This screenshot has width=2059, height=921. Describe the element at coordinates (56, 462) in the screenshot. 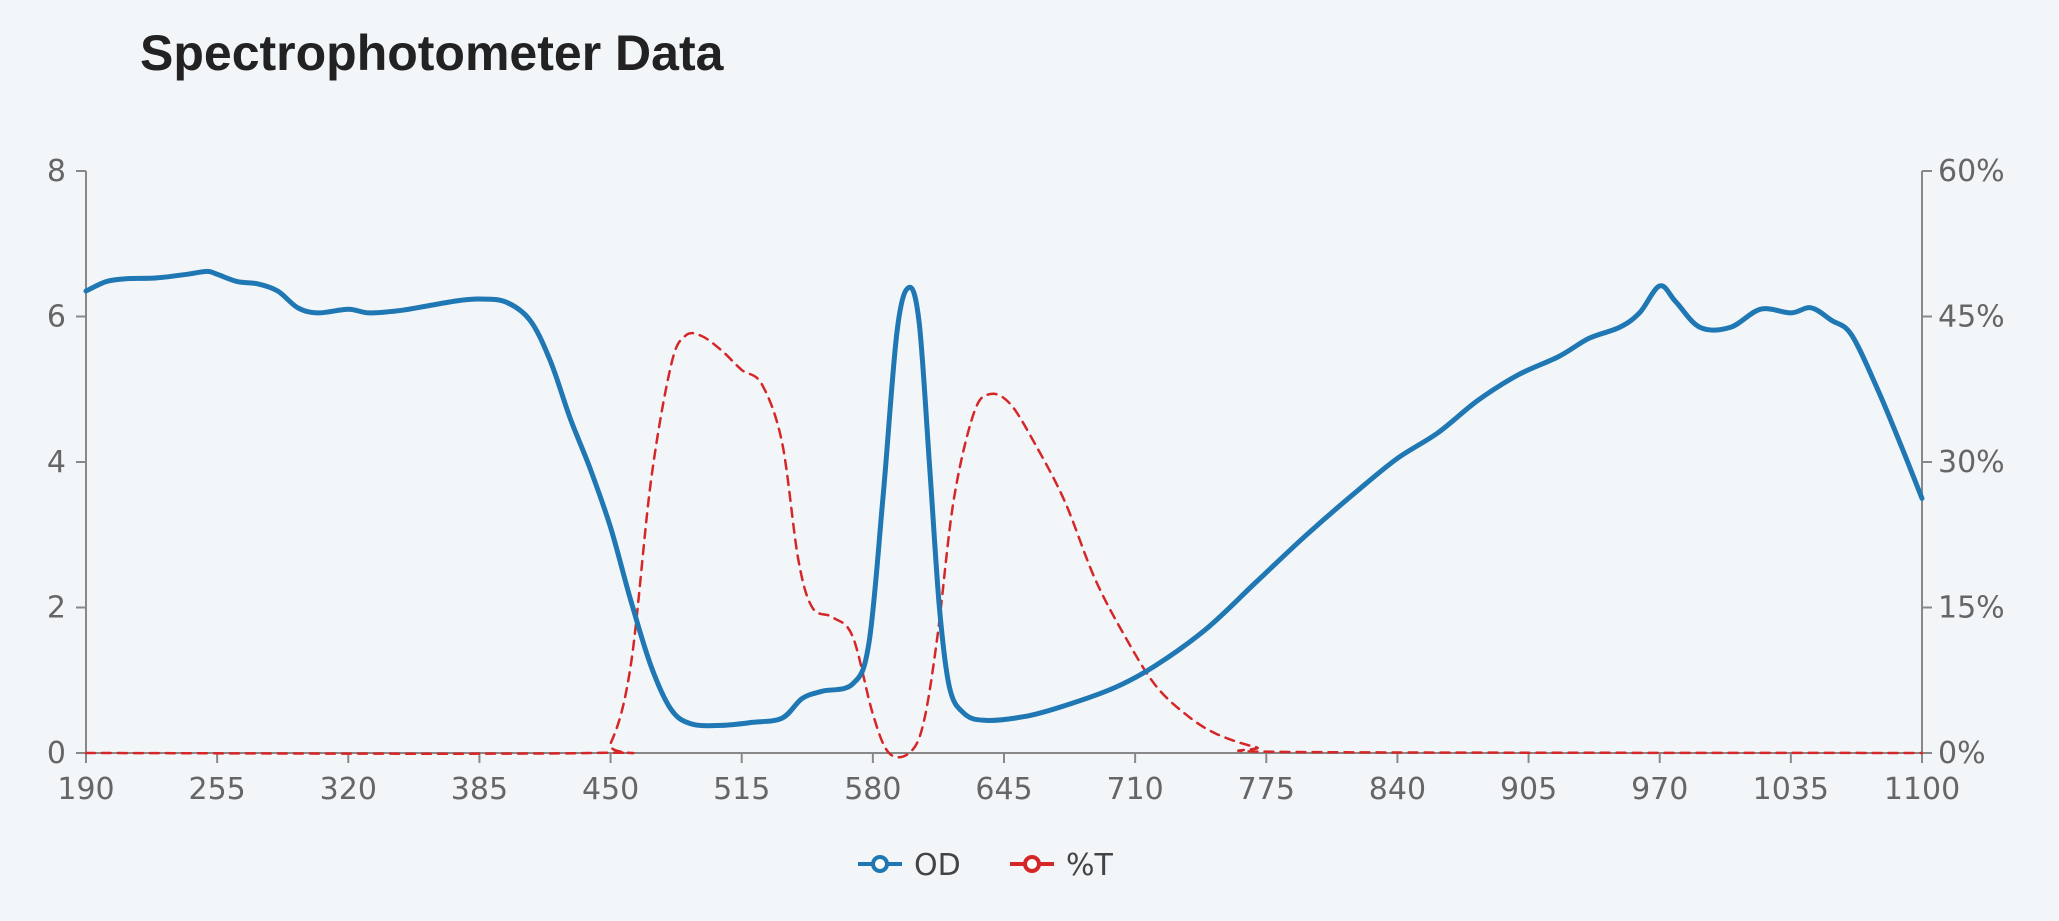

I see `y-left-tick-label: 4` at that location.